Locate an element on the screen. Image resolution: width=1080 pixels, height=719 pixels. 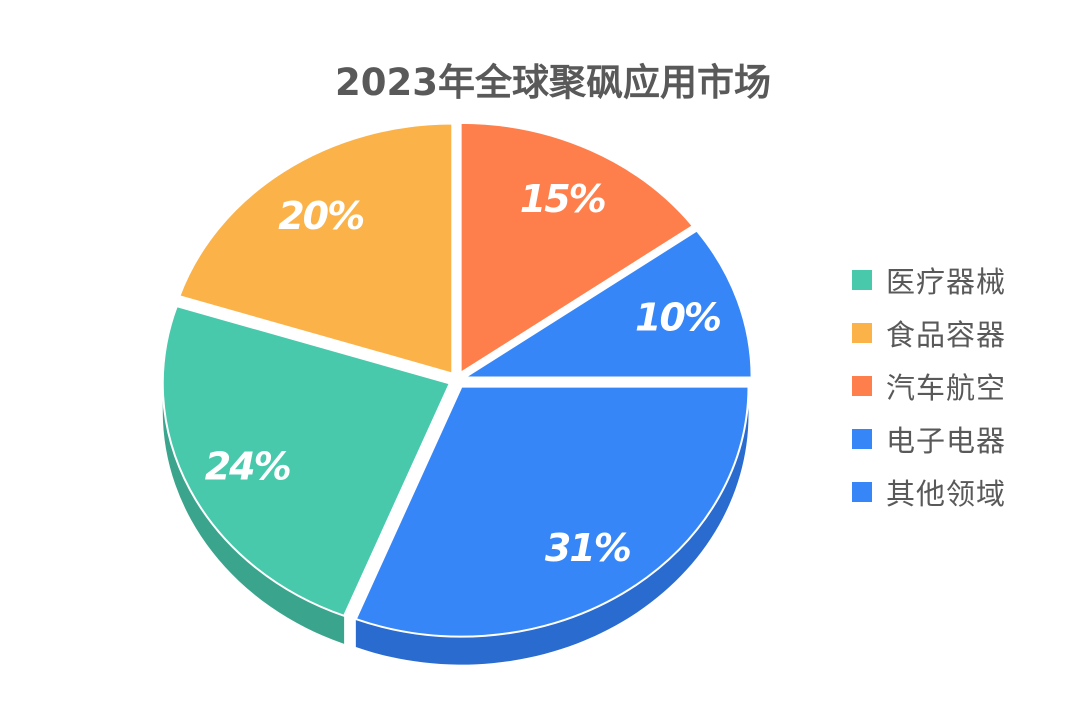
legend-label: 食品容器 is located at coordinates (946, 334).